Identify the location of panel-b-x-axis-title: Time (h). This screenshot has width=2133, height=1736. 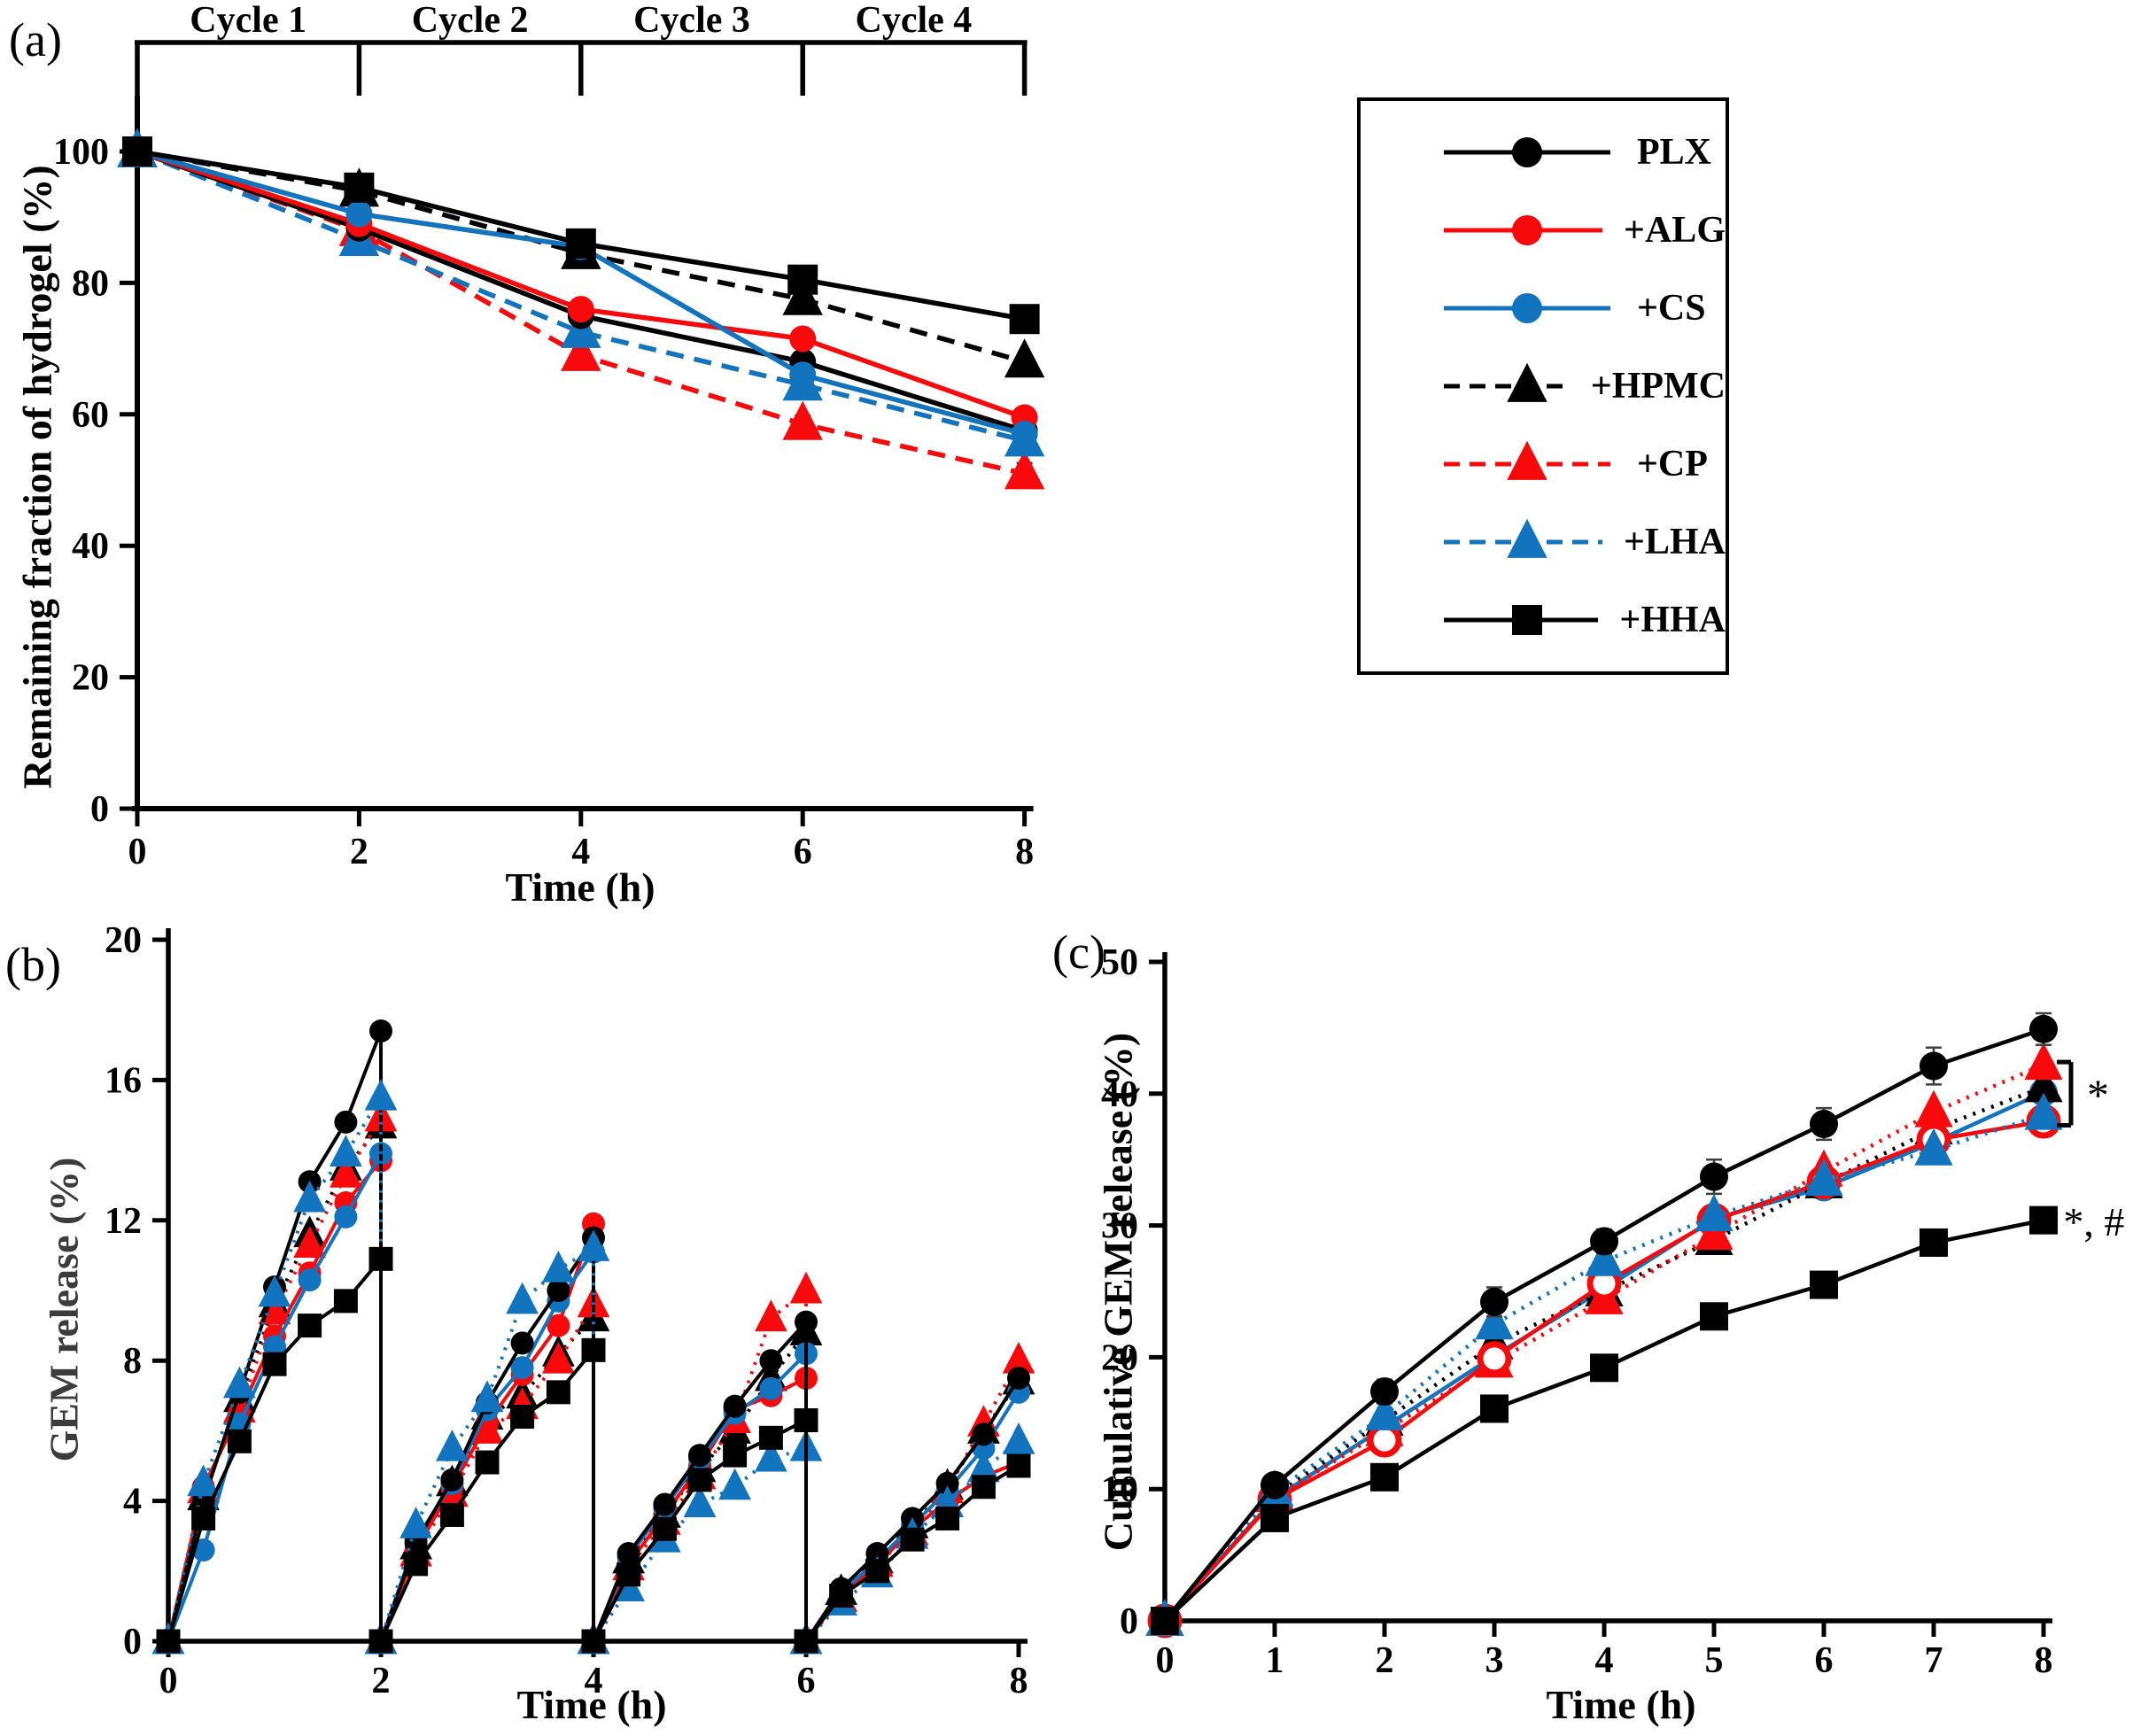
(592, 1705).